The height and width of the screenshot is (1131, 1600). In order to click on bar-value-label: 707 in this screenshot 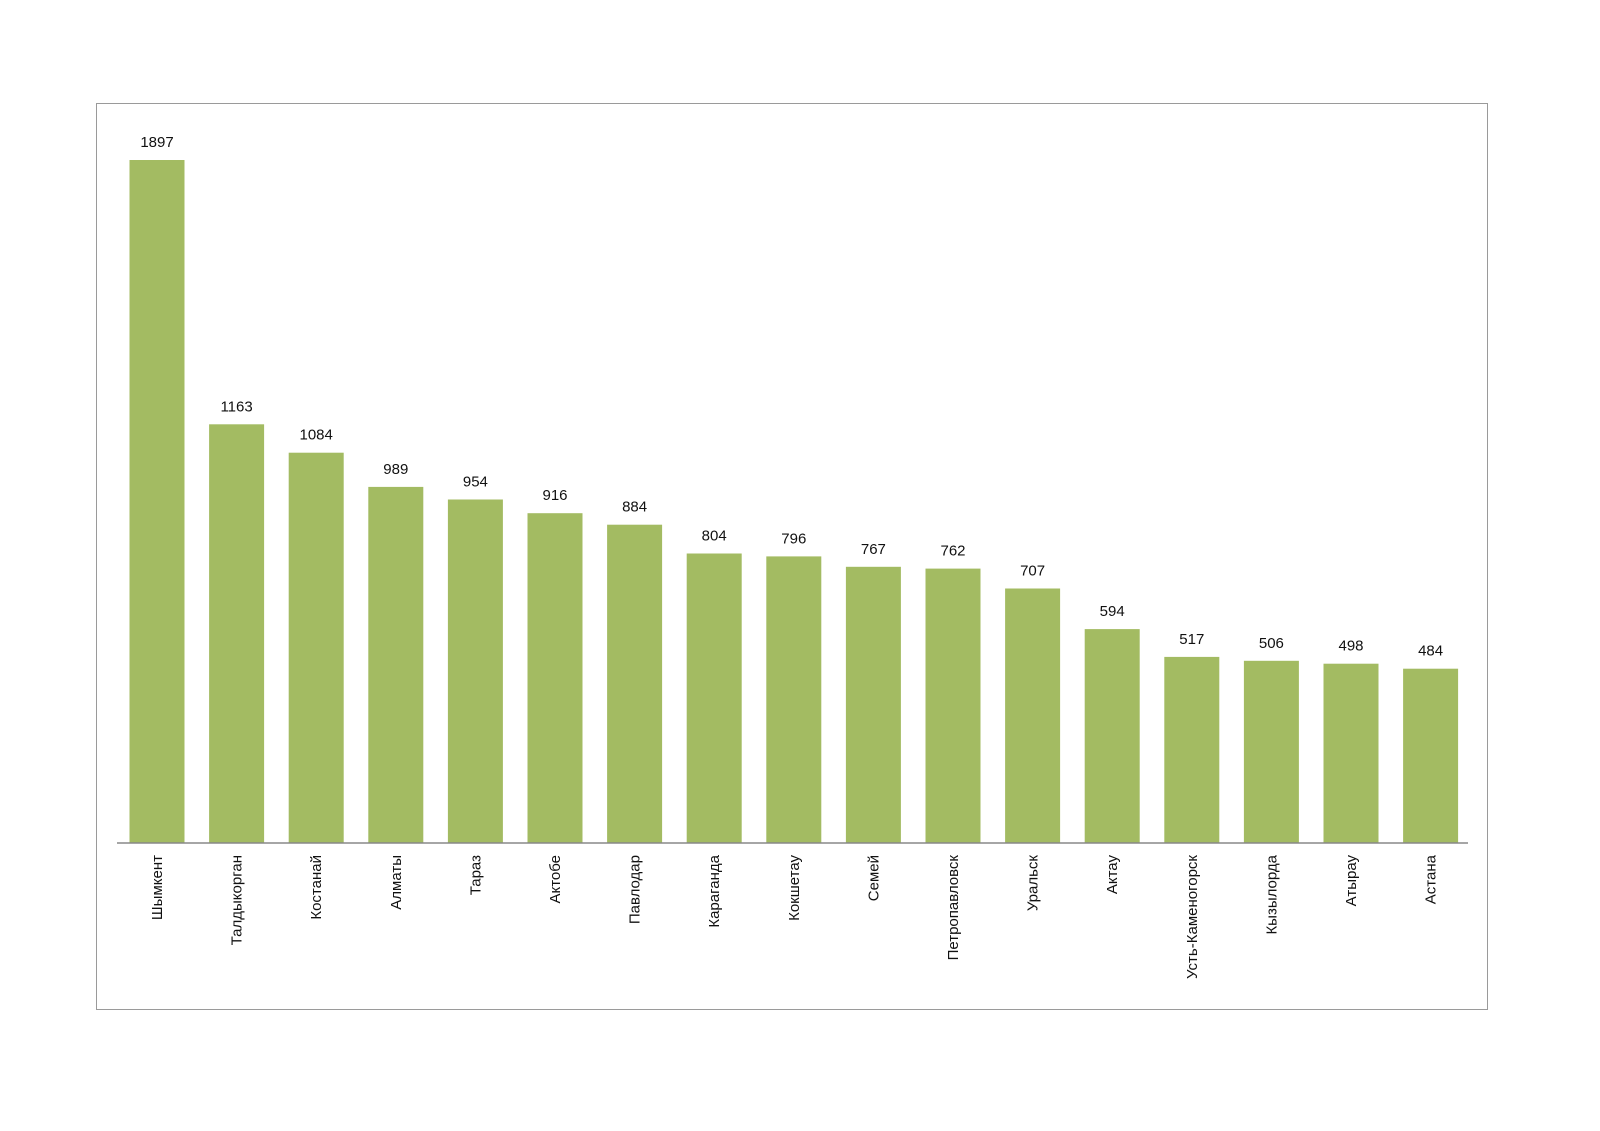, I will do `click(1032, 571)`.